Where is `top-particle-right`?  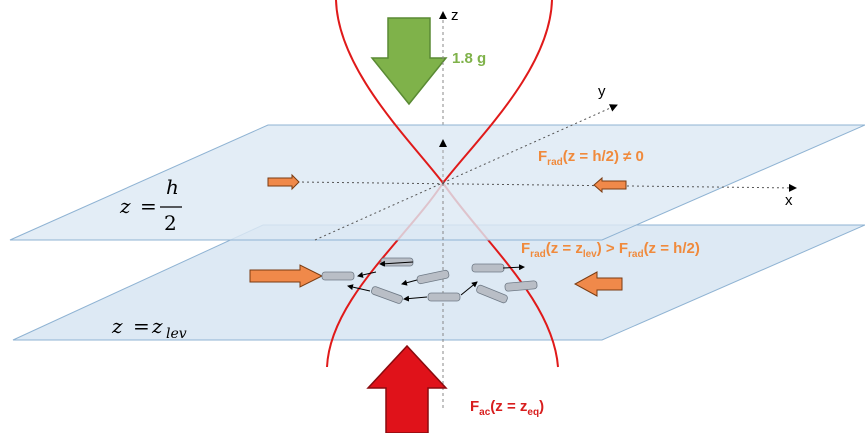
top-particle-right is located at coordinates (610, 185).